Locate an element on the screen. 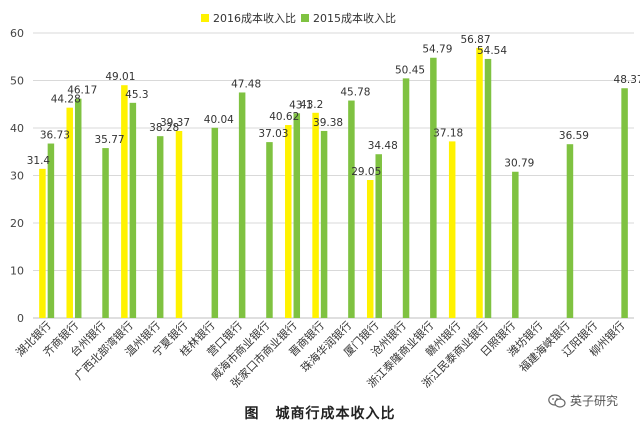  data-label: 31.4 is located at coordinates (39, 161).